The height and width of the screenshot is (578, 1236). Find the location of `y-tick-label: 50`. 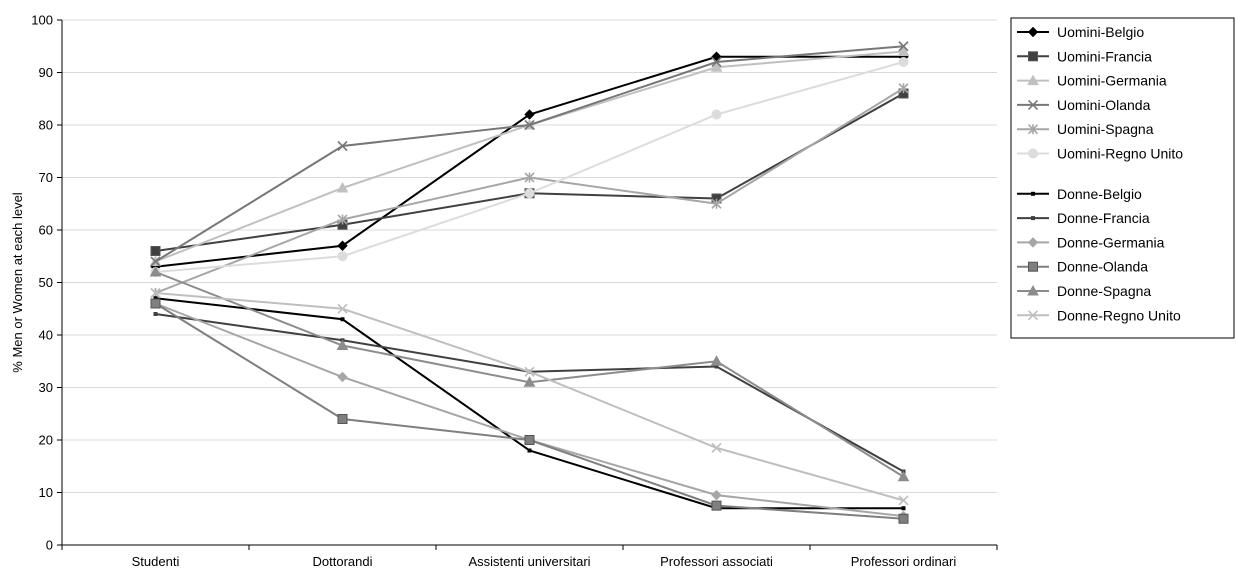

y-tick-label: 50 is located at coordinates (46, 282).